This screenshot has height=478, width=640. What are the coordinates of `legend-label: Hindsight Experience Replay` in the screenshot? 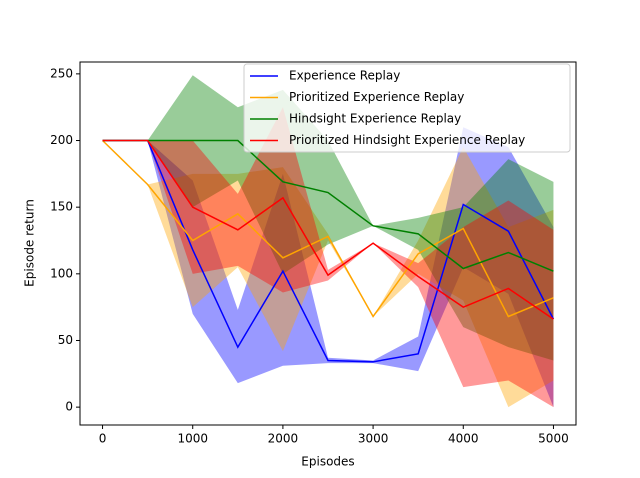 It's located at (375, 119).